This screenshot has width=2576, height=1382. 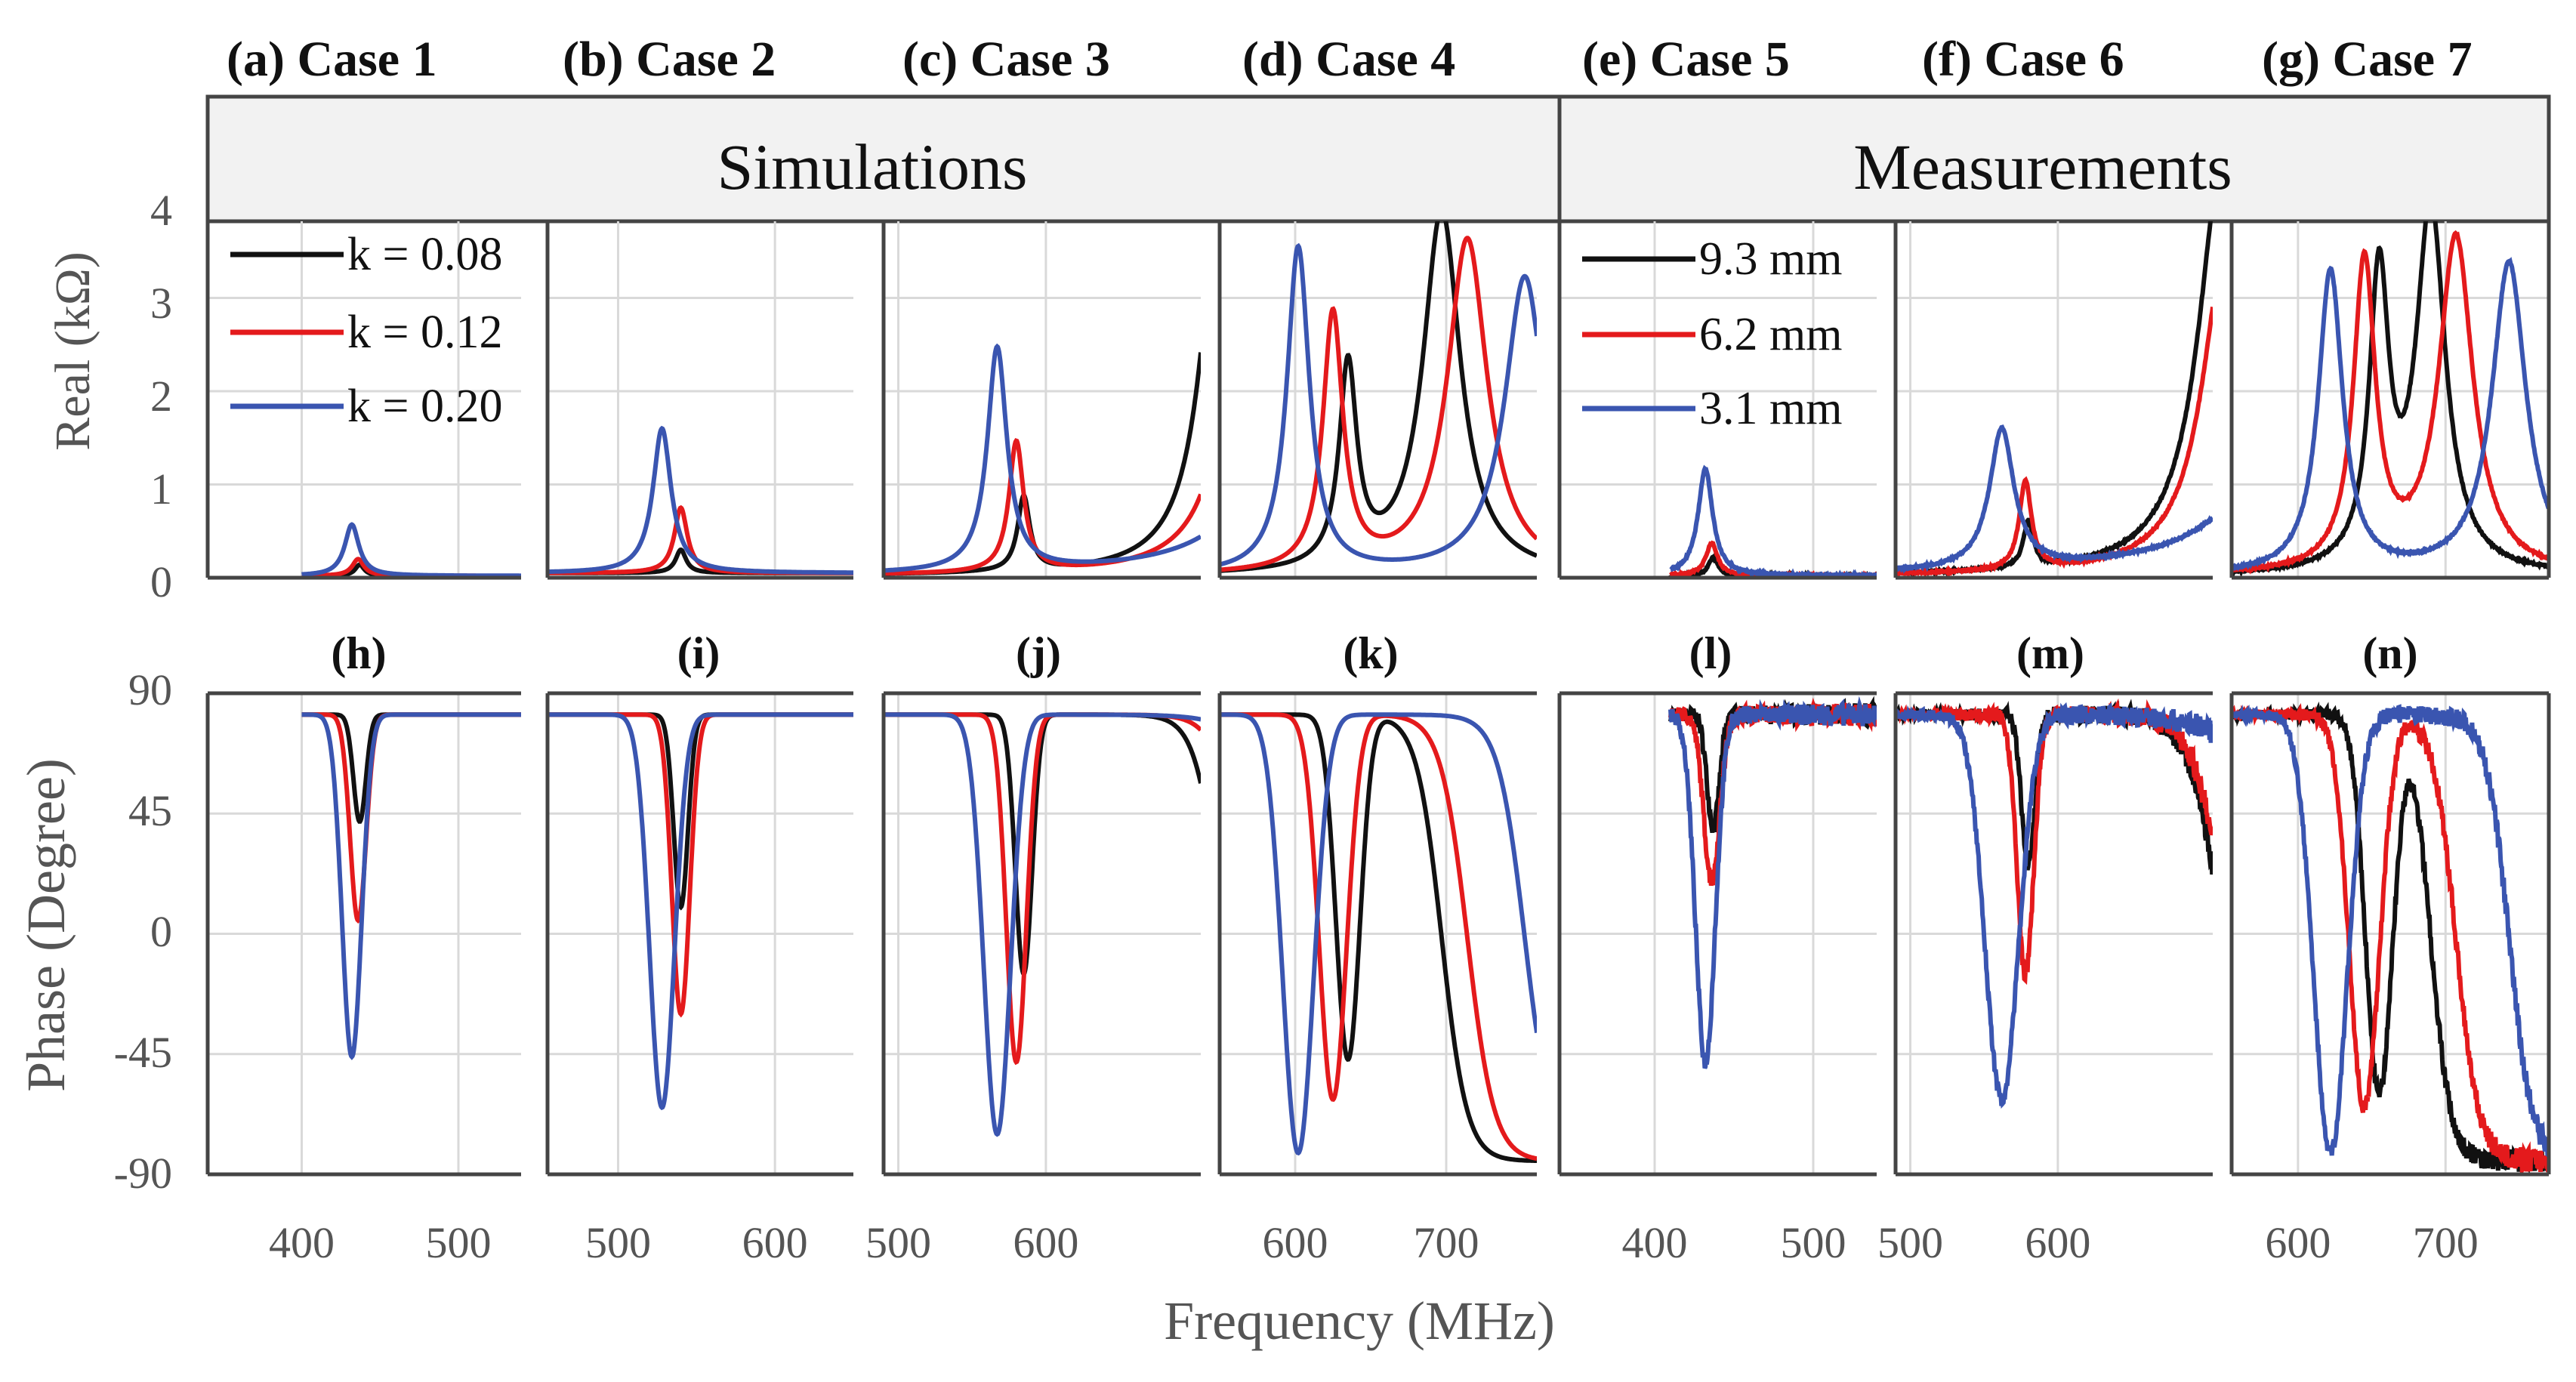 I want to click on legend-sim-label-1: k = 0.08, so click(x=424, y=254).